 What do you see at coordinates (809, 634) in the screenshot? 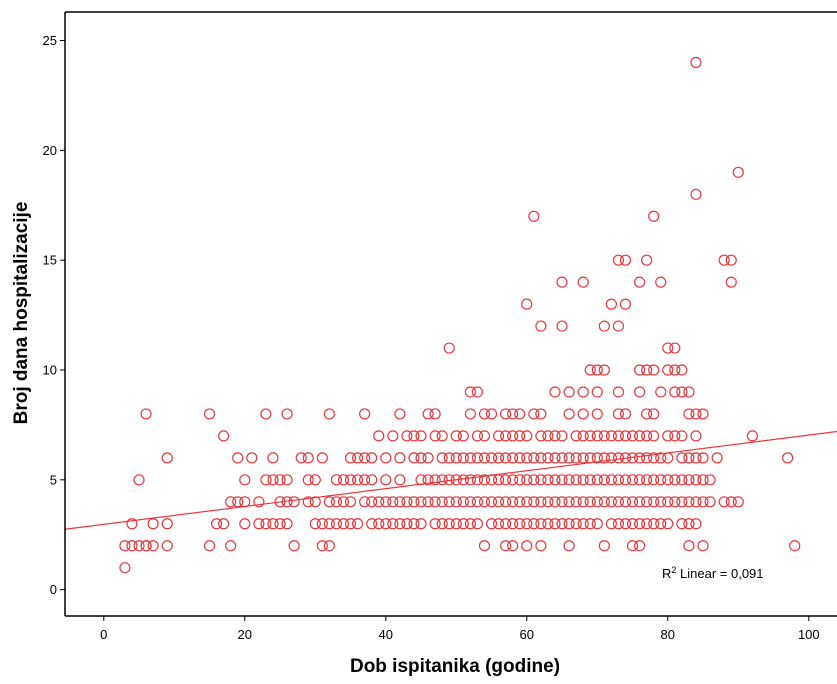
I see `x-tick-label: 100` at bounding box center [809, 634].